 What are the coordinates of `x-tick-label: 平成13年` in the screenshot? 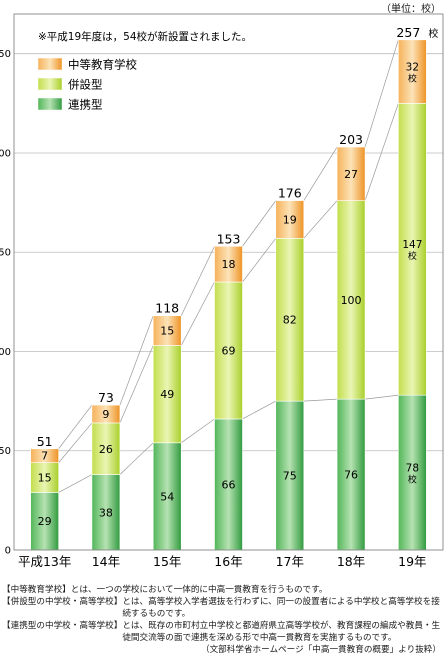 It's located at (44, 561).